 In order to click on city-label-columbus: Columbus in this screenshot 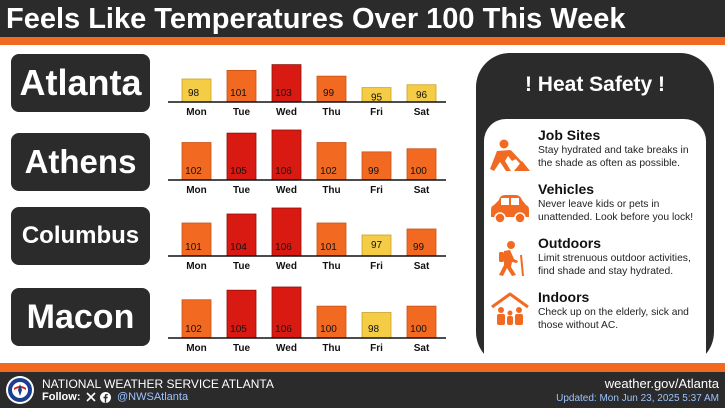, I will do `click(80, 236)`.